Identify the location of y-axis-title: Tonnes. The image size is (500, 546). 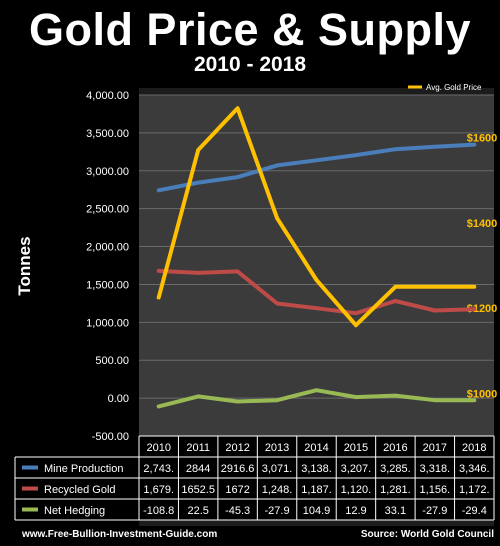
(24, 265).